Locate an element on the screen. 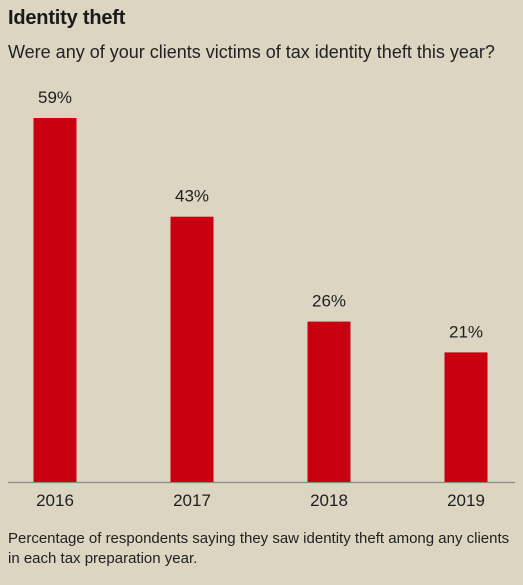 The width and height of the screenshot is (523, 585). bar-2019 is located at coordinates (466, 417).